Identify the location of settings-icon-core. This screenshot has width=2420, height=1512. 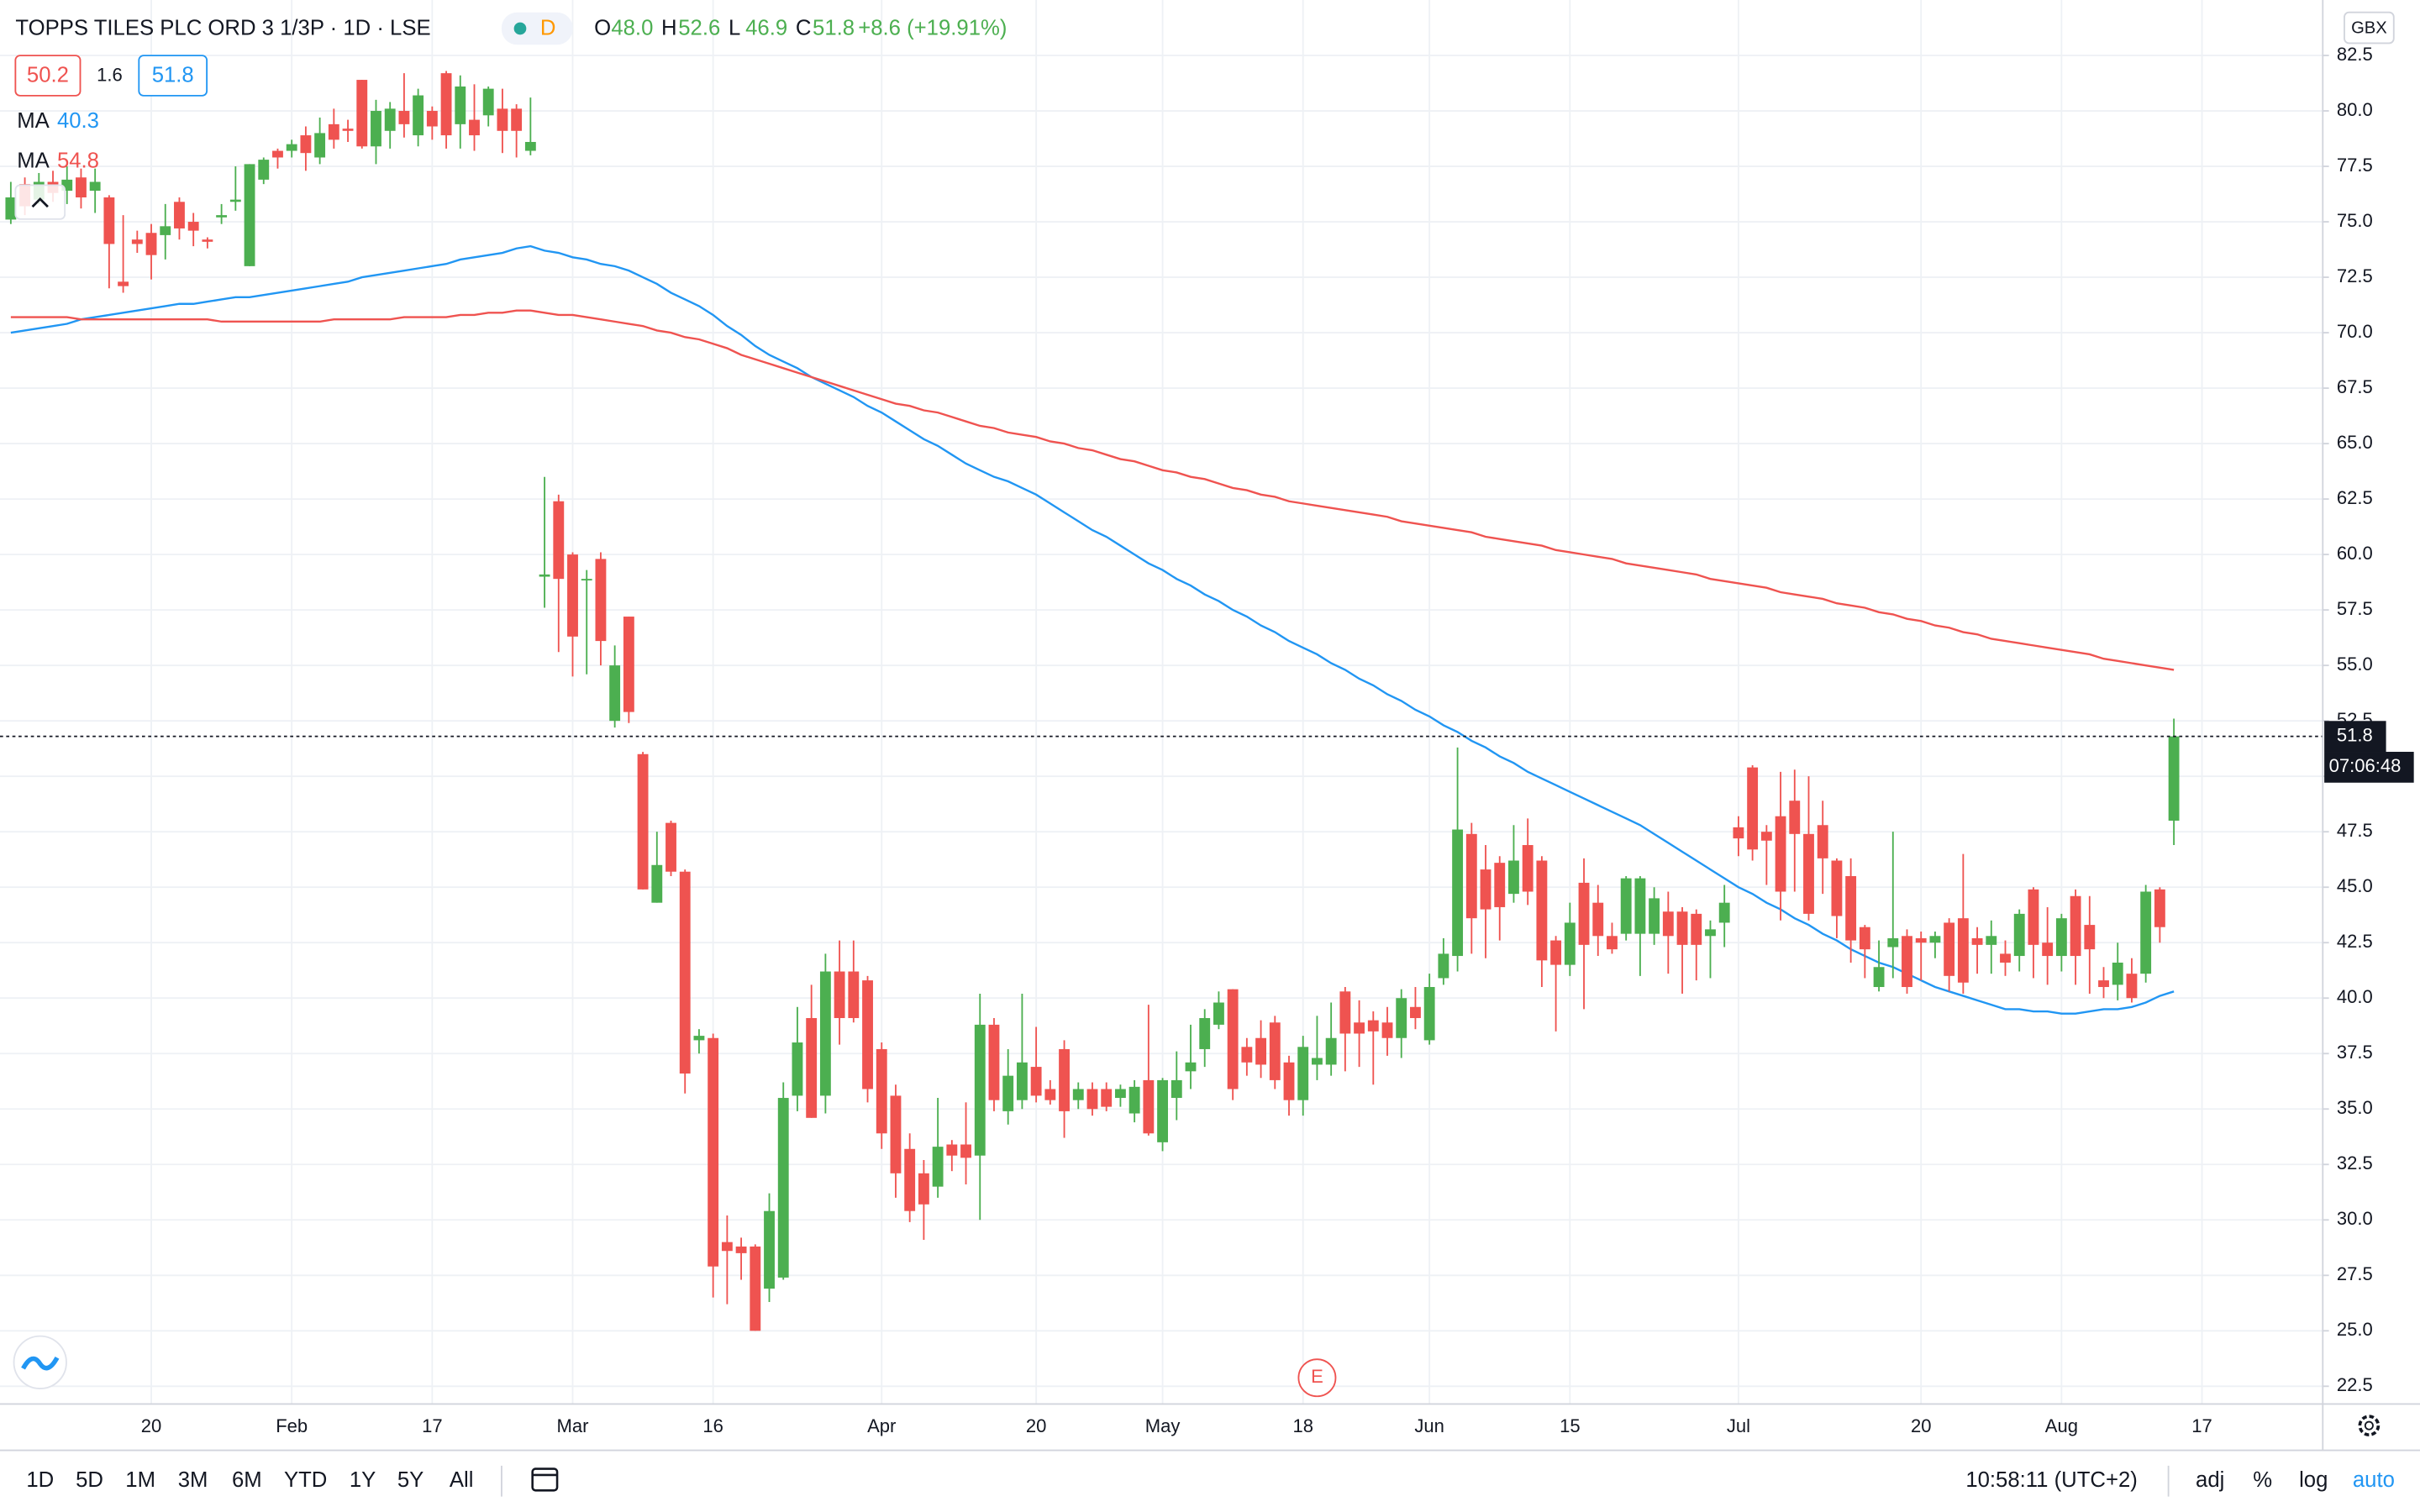
(2369, 1425).